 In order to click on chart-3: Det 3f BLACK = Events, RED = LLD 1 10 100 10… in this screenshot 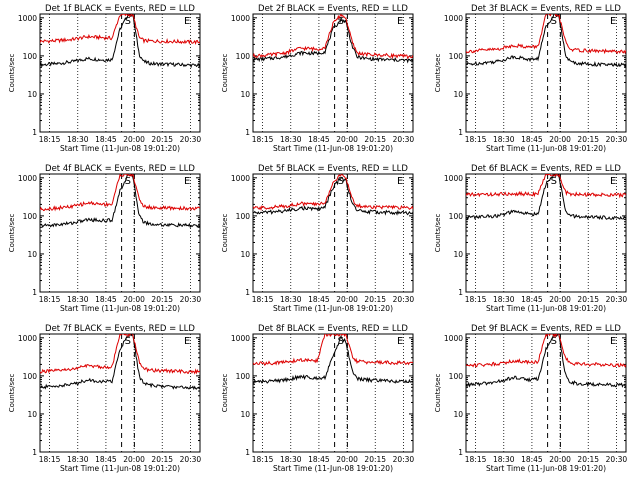, I will do `click(530, 78)`.